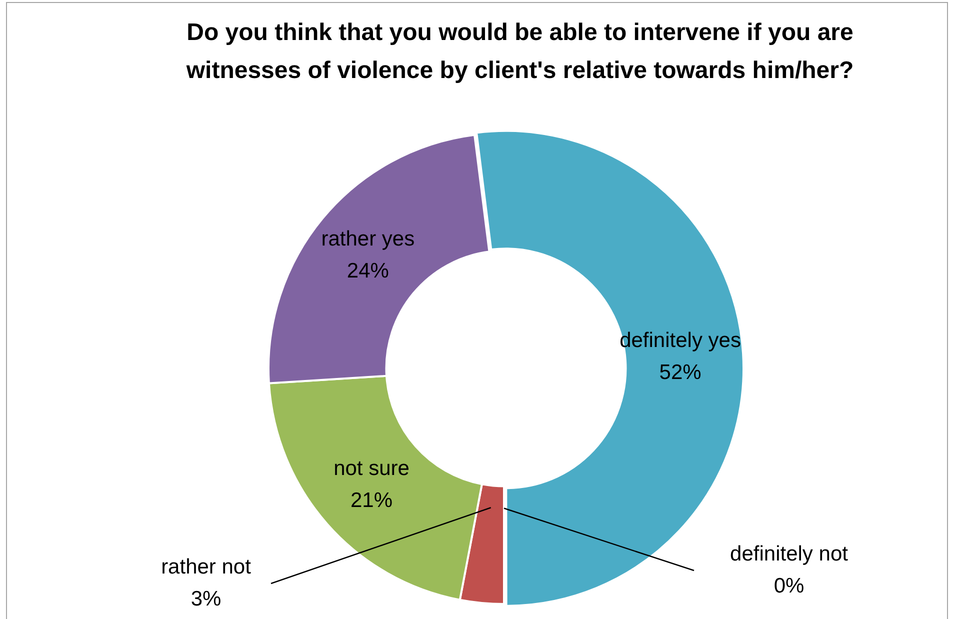 Image resolution: width=954 pixels, height=619 pixels. Describe the element at coordinates (680, 372) in the screenshot. I see `data-label: 52%` at that location.